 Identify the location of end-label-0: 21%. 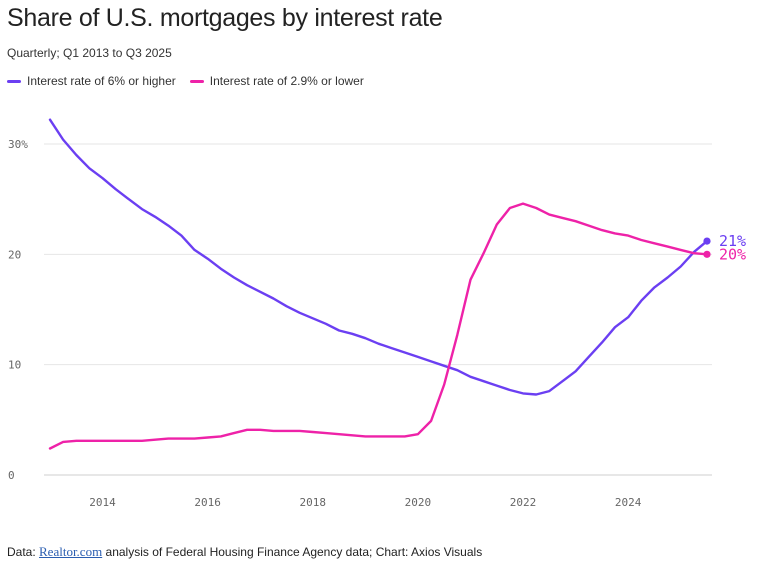
(732, 241).